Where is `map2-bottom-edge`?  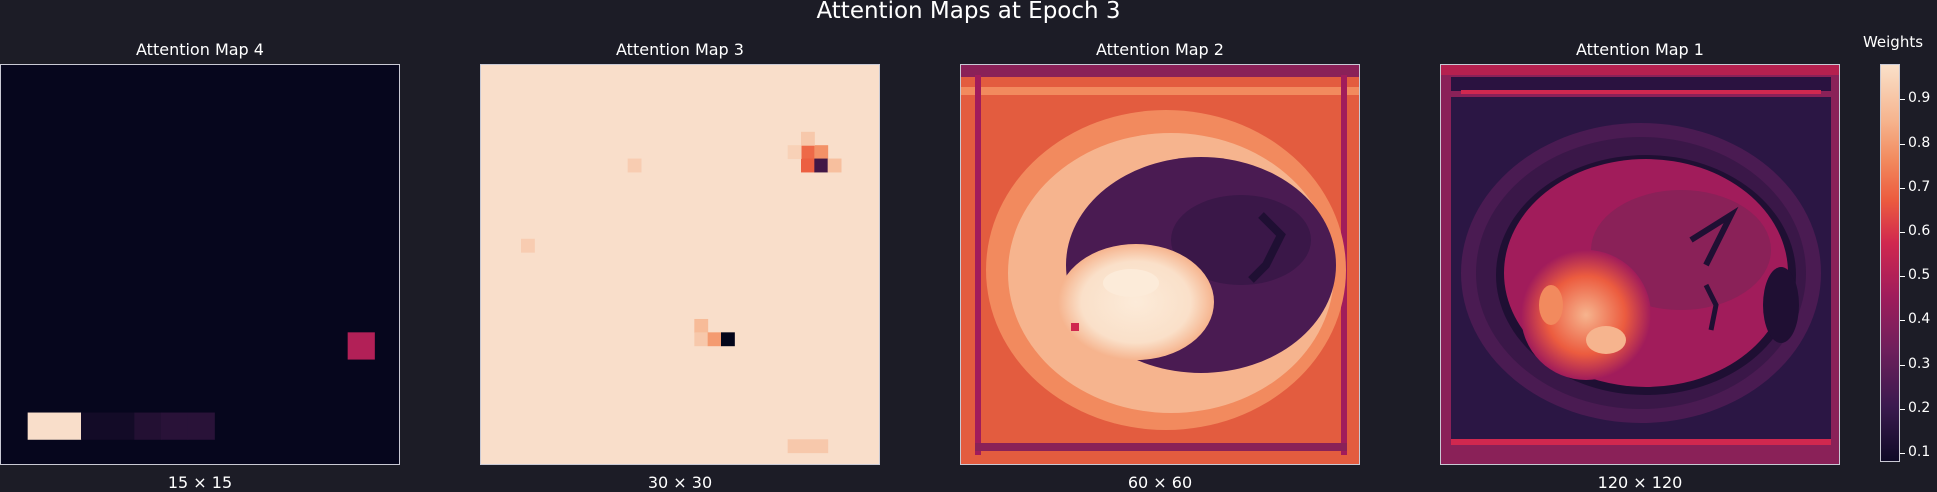 map2-bottom-edge is located at coordinates (1161, 447).